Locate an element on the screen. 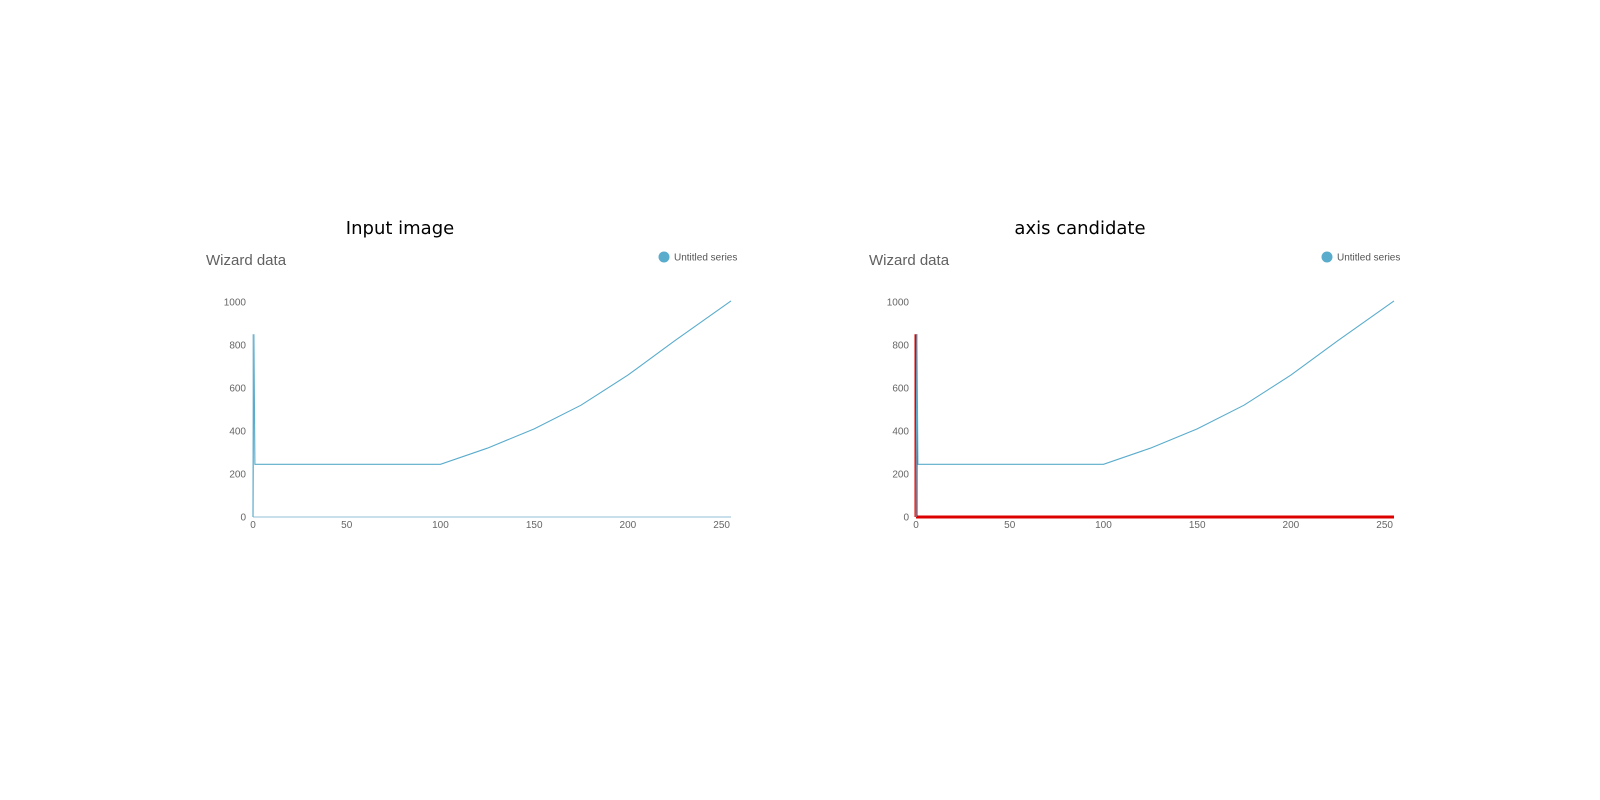 The width and height of the screenshot is (1600, 800). panel-title: Input image is located at coordinates (400, 228).